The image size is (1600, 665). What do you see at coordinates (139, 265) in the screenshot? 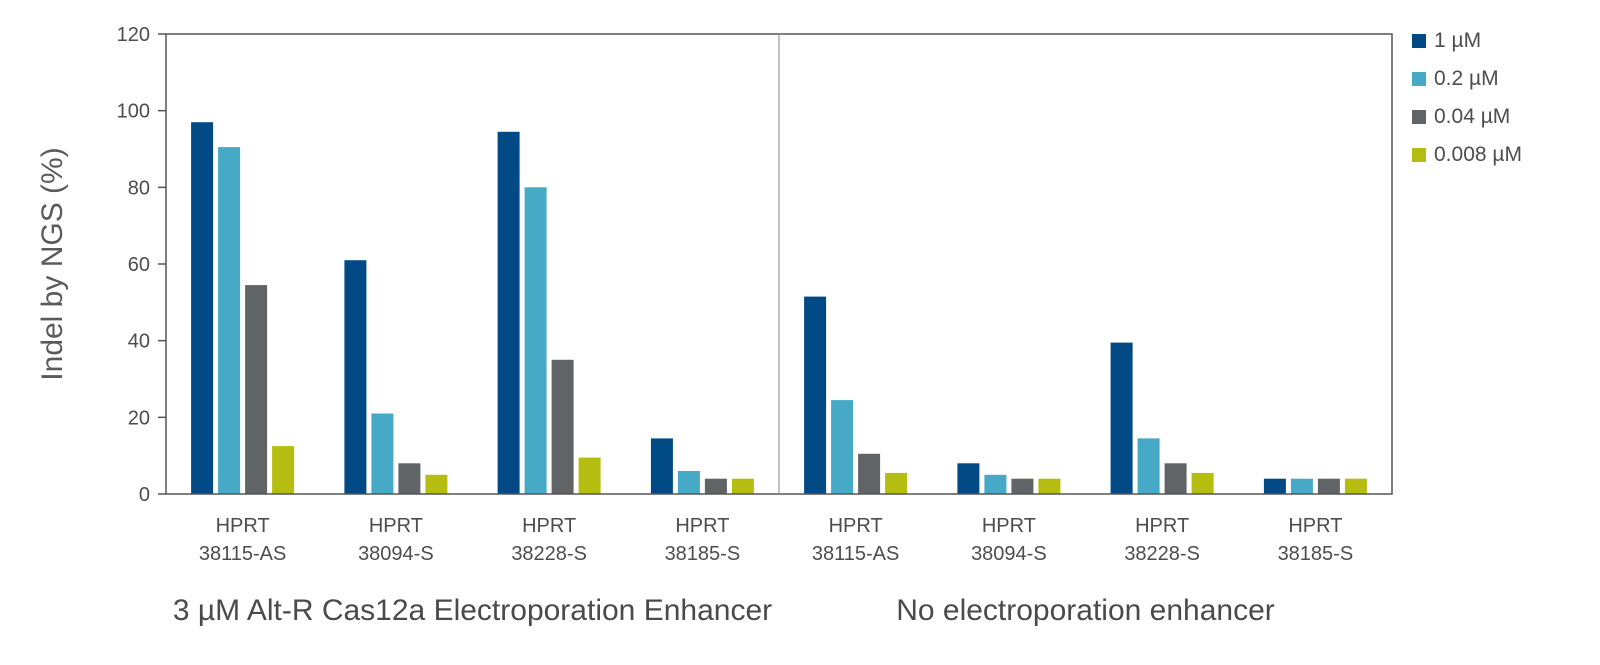
I see `y-tick-label: 60` at bounding box center [139, 265].